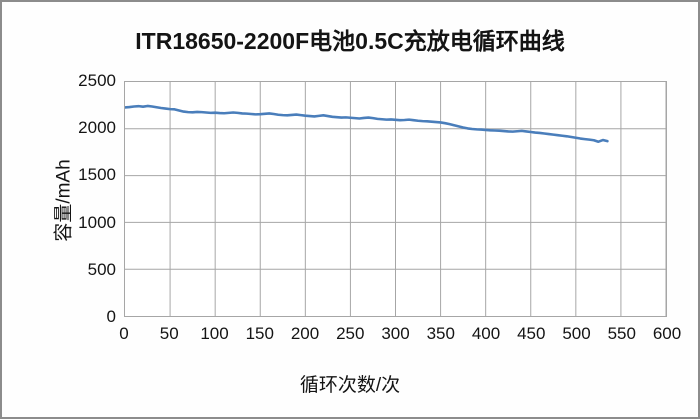  What do you see at coordinates (97, 222) in the screenshot?
I see `y-axis-tick-label: 1000` at bounding box center [97, 222].